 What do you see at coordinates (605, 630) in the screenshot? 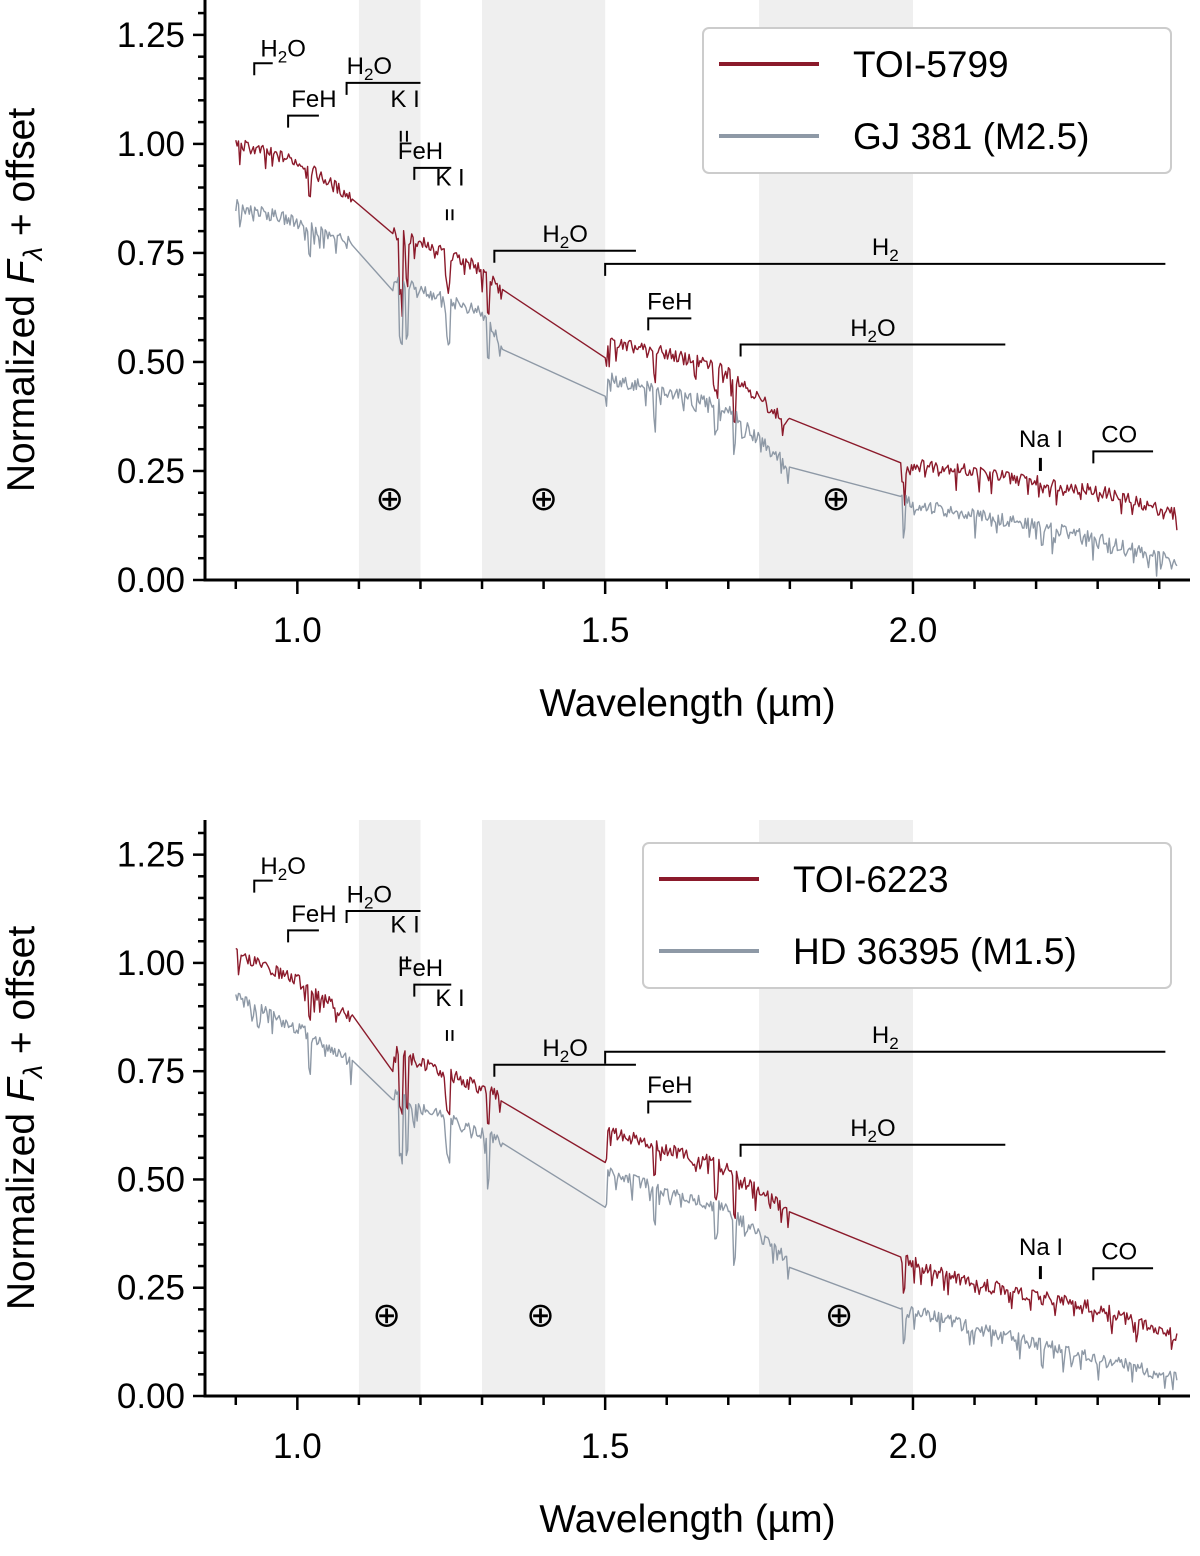
I see `x-tick-label: 1.5` at bounding box center [605, 630].